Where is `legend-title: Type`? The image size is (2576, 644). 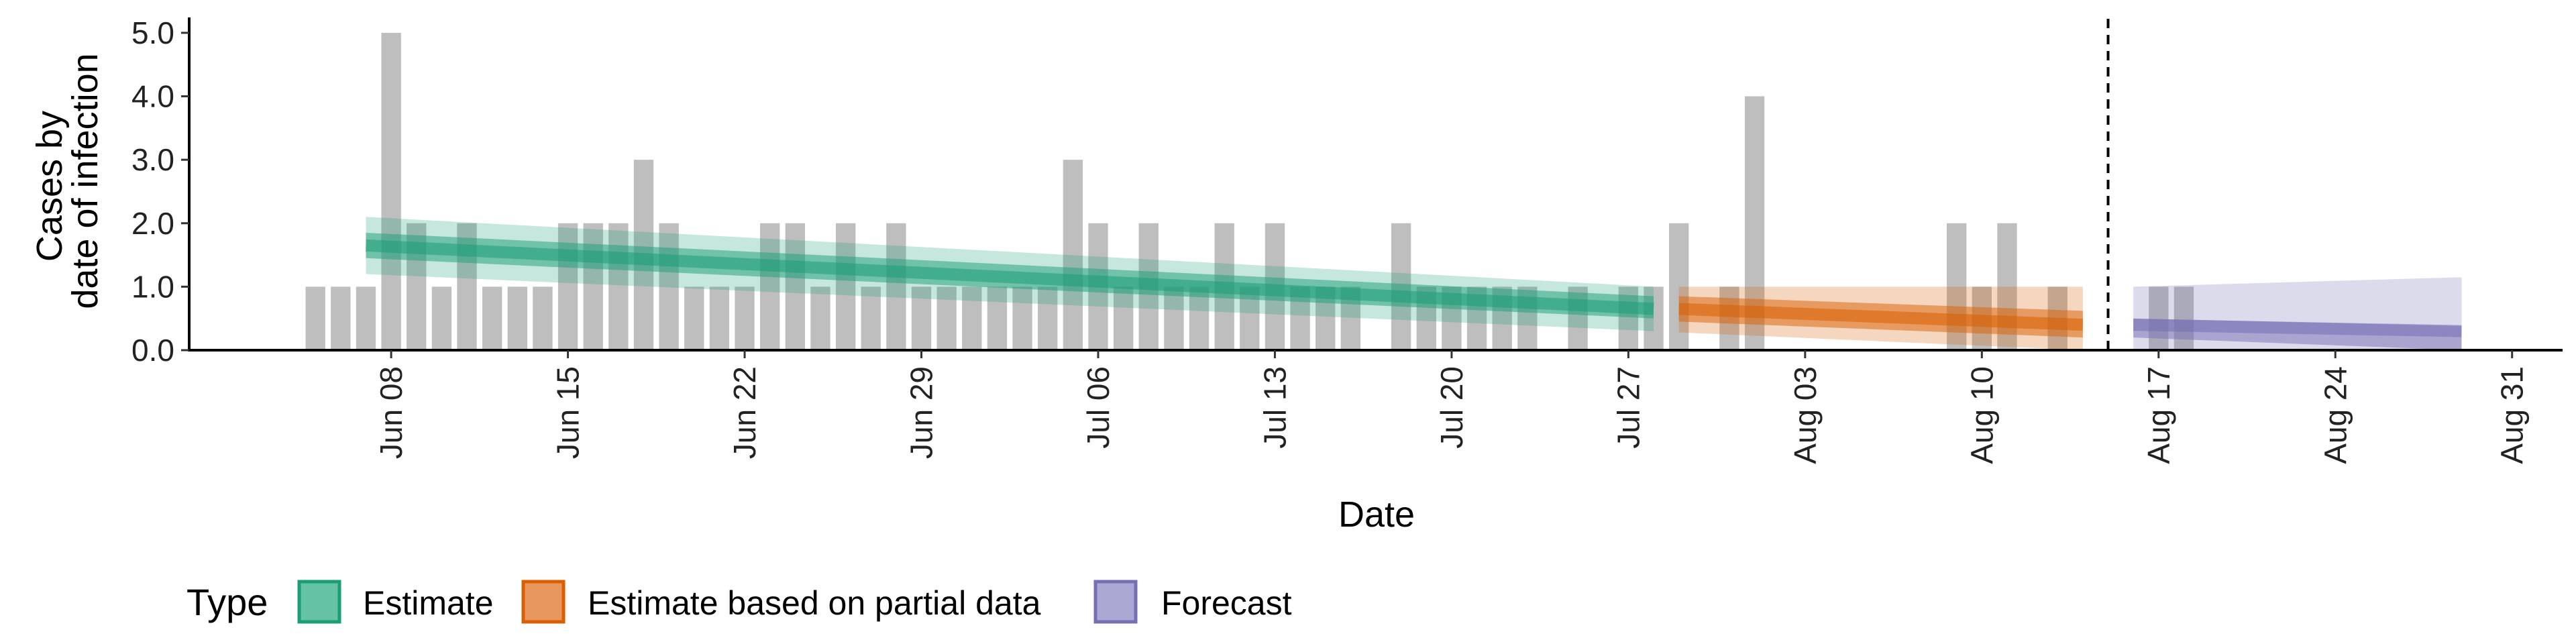
legend-title: Type is located at coordinates (227, 602).